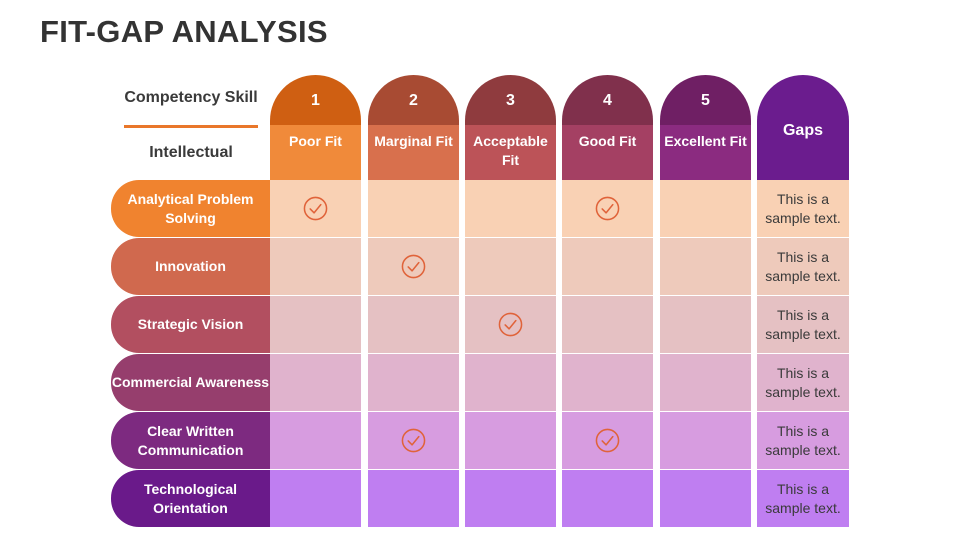 This screenshot has width=960, height=540. What do you see at coordinates (190, 440) in the screenshot?
I see `row-label: Clear Written Communication` at bounding box center [190, 440].